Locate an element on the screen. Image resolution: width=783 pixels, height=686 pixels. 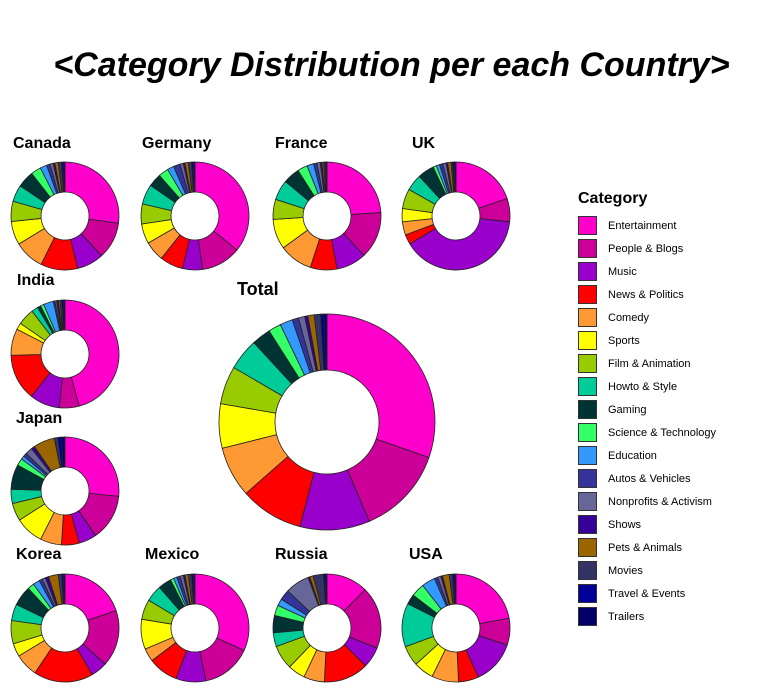
donut-uk is located at coordinates (456, 216).